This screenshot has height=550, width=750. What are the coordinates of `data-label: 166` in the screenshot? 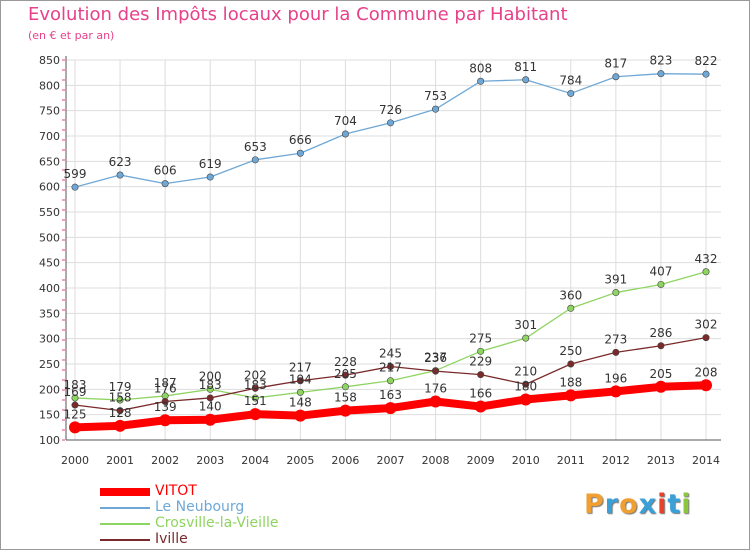 It's located at (480, 394).